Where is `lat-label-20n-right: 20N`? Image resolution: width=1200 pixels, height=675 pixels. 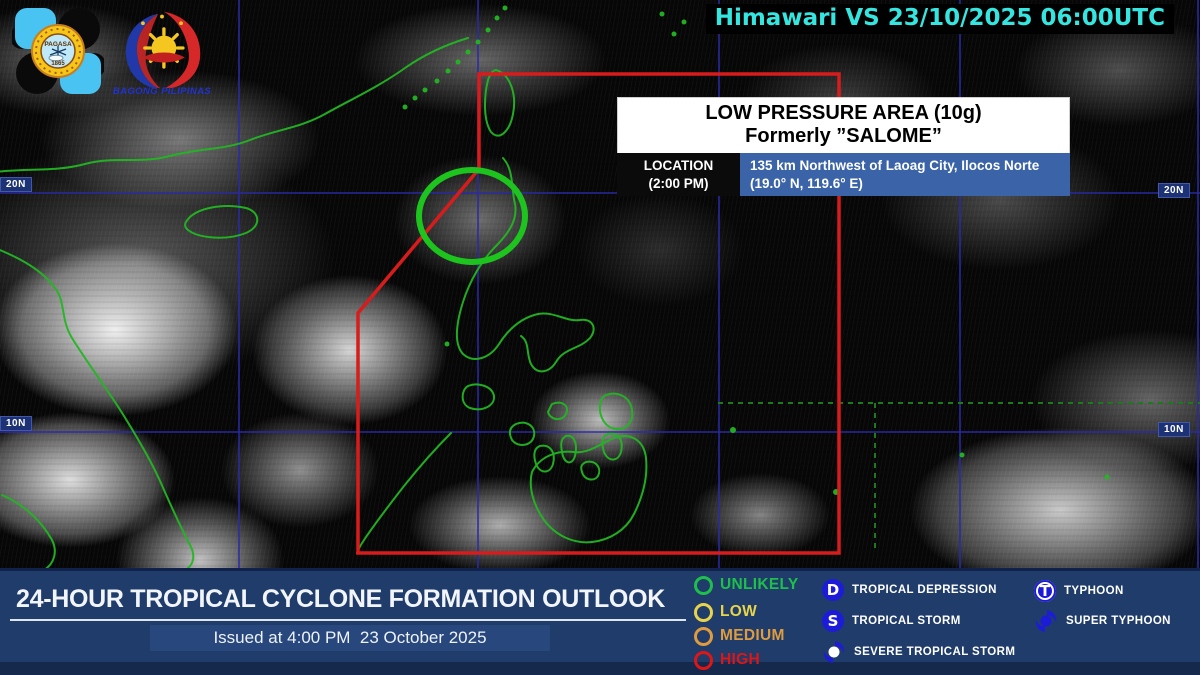 lat-label-20n-right: 20N is located at coordinates (1174, 190).